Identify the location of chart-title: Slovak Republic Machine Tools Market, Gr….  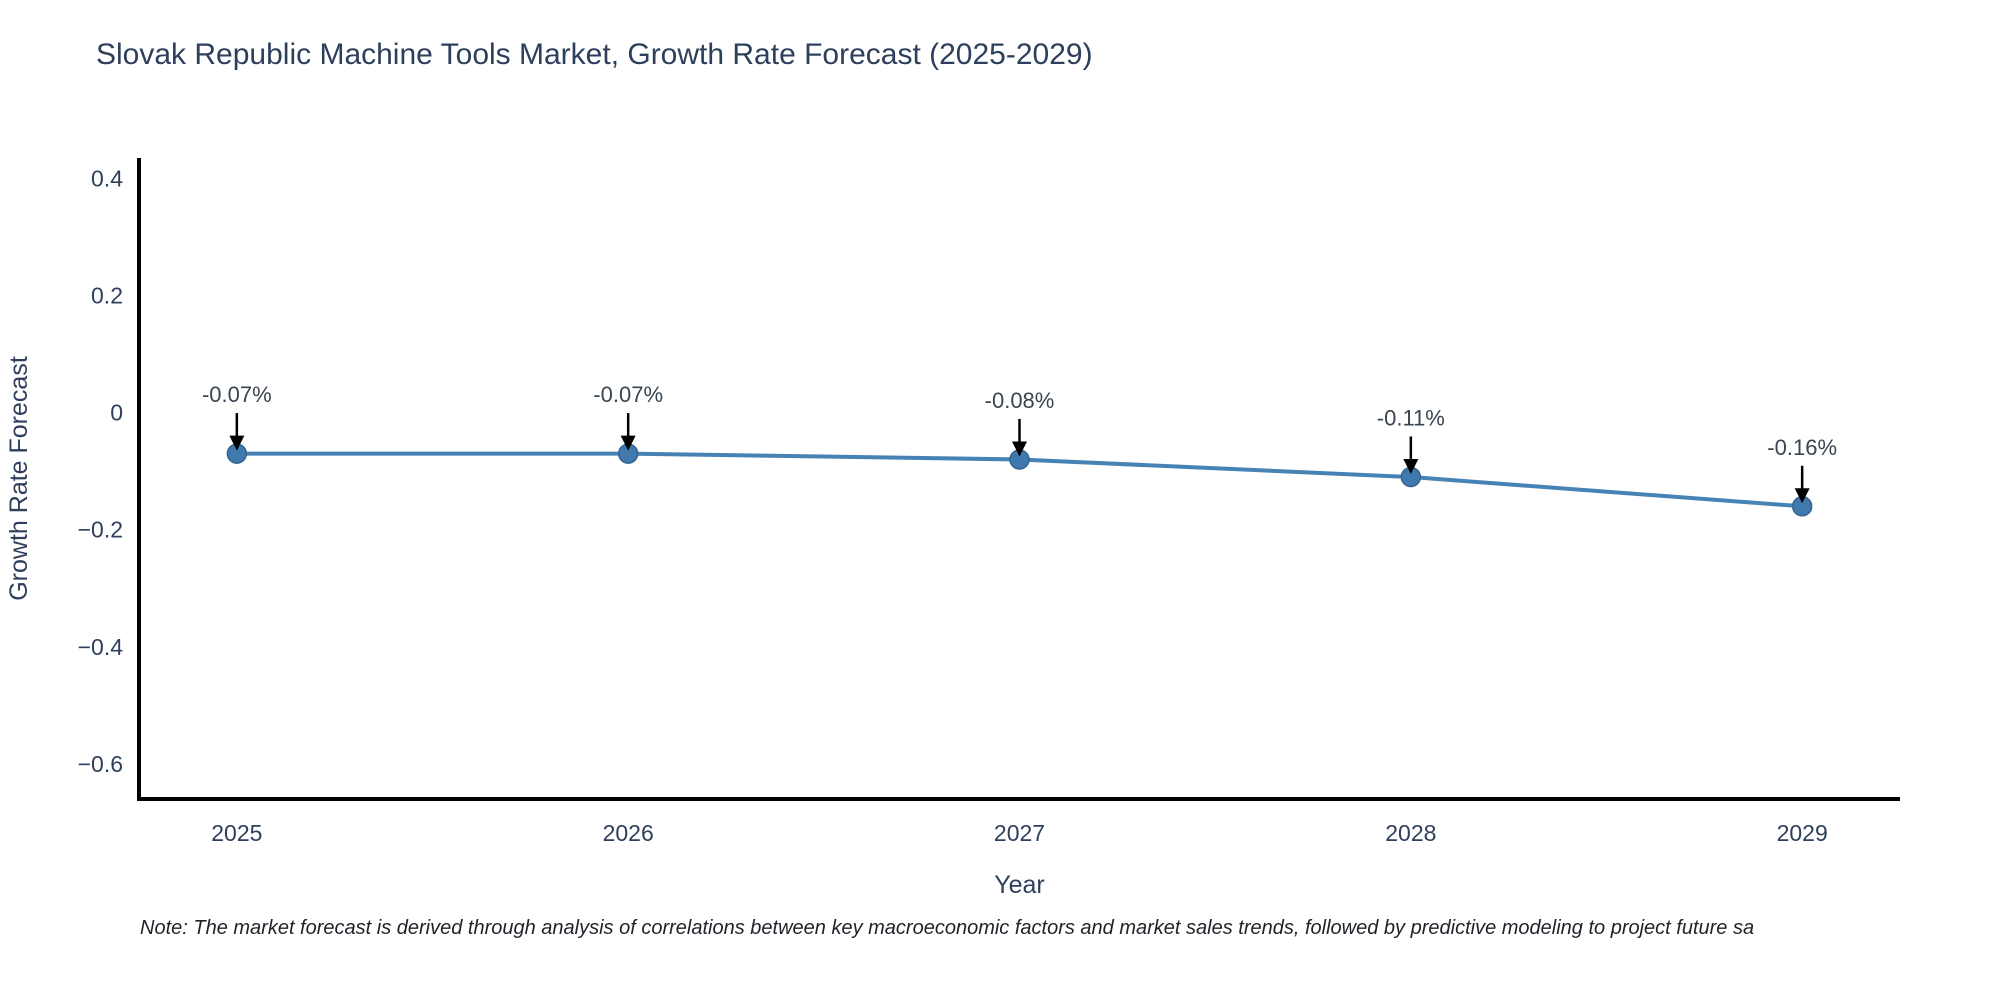
(594, 54).